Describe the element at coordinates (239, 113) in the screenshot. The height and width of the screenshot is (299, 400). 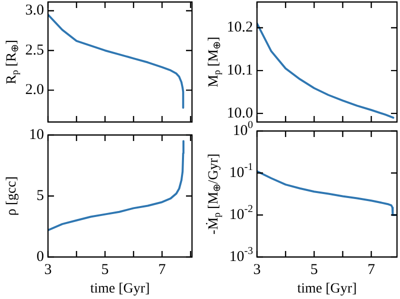
I see `y-tick-label: 10.0` at that location.